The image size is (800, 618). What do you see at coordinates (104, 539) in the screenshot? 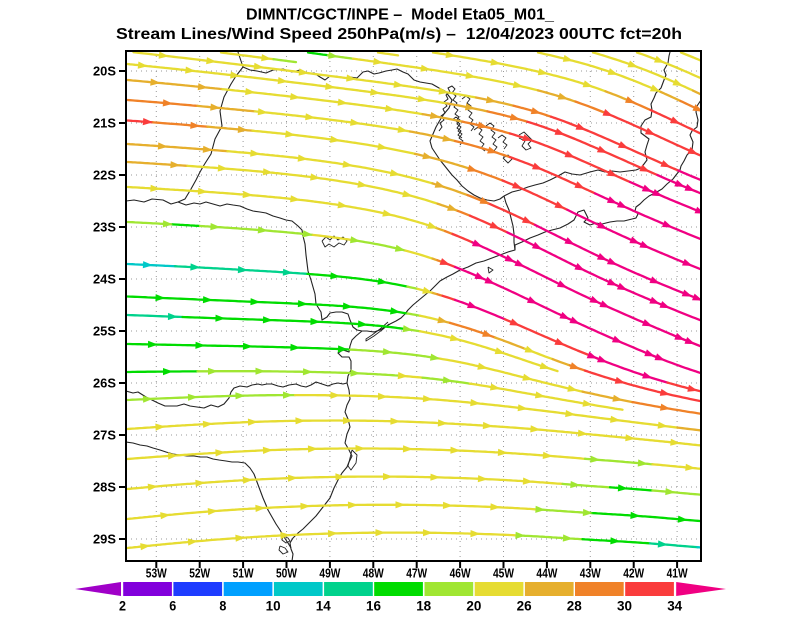
I see `svg-text: 29S` at bounding box center [104, 539].